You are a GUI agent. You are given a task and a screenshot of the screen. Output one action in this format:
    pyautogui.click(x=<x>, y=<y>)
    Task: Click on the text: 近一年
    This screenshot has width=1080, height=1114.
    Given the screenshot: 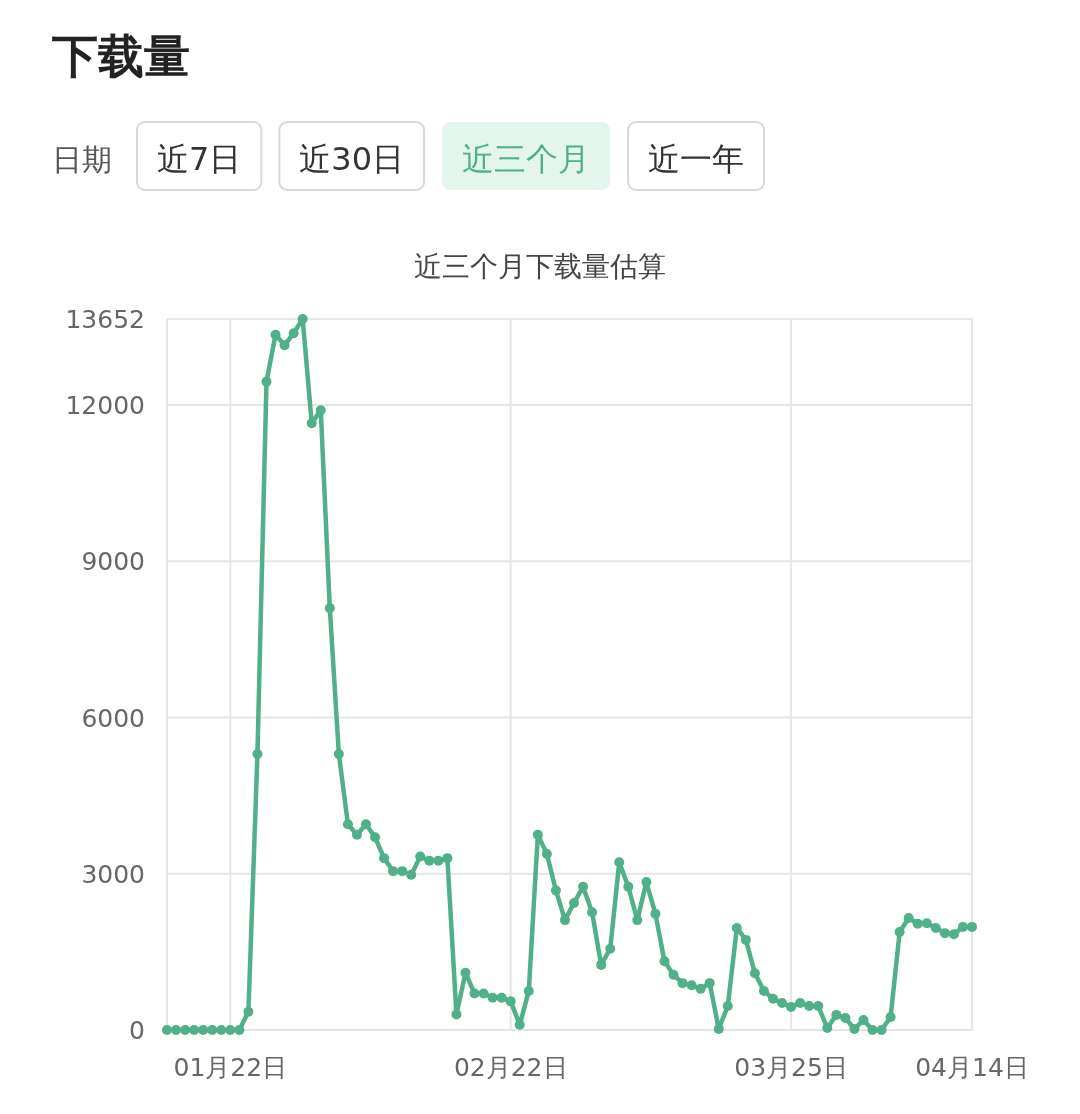 What is the action you would take?
    pyautogui.click(x=696, y=159)
    